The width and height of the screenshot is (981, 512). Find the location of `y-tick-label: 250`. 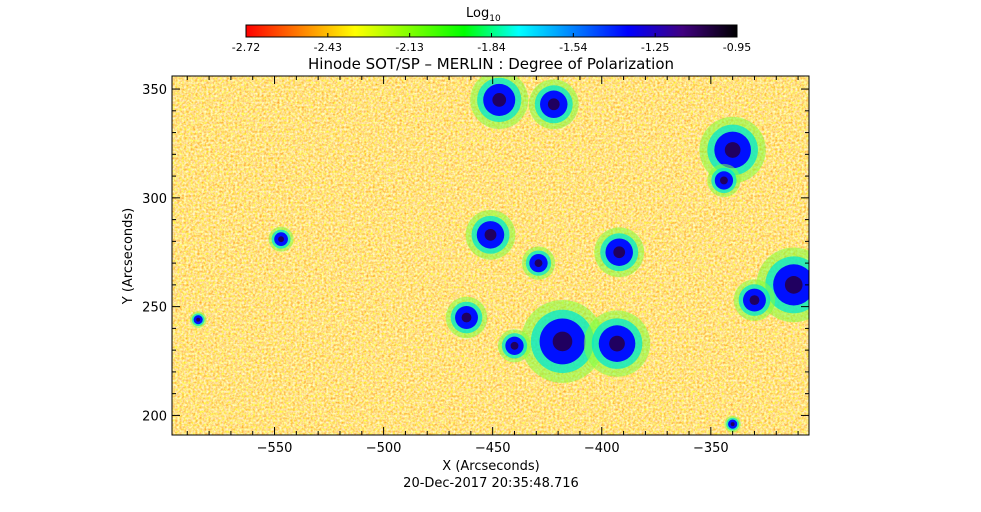

y-tick-label: 250 is located at coordinates (154, 308).